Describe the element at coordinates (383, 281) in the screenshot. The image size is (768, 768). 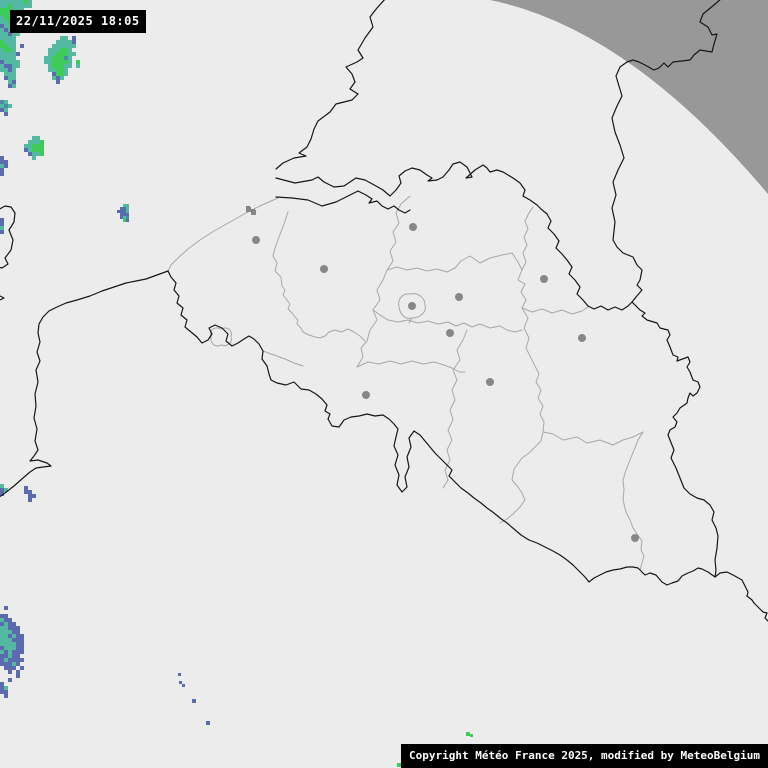
I see `border-eastflanders-antwerp` at that location.